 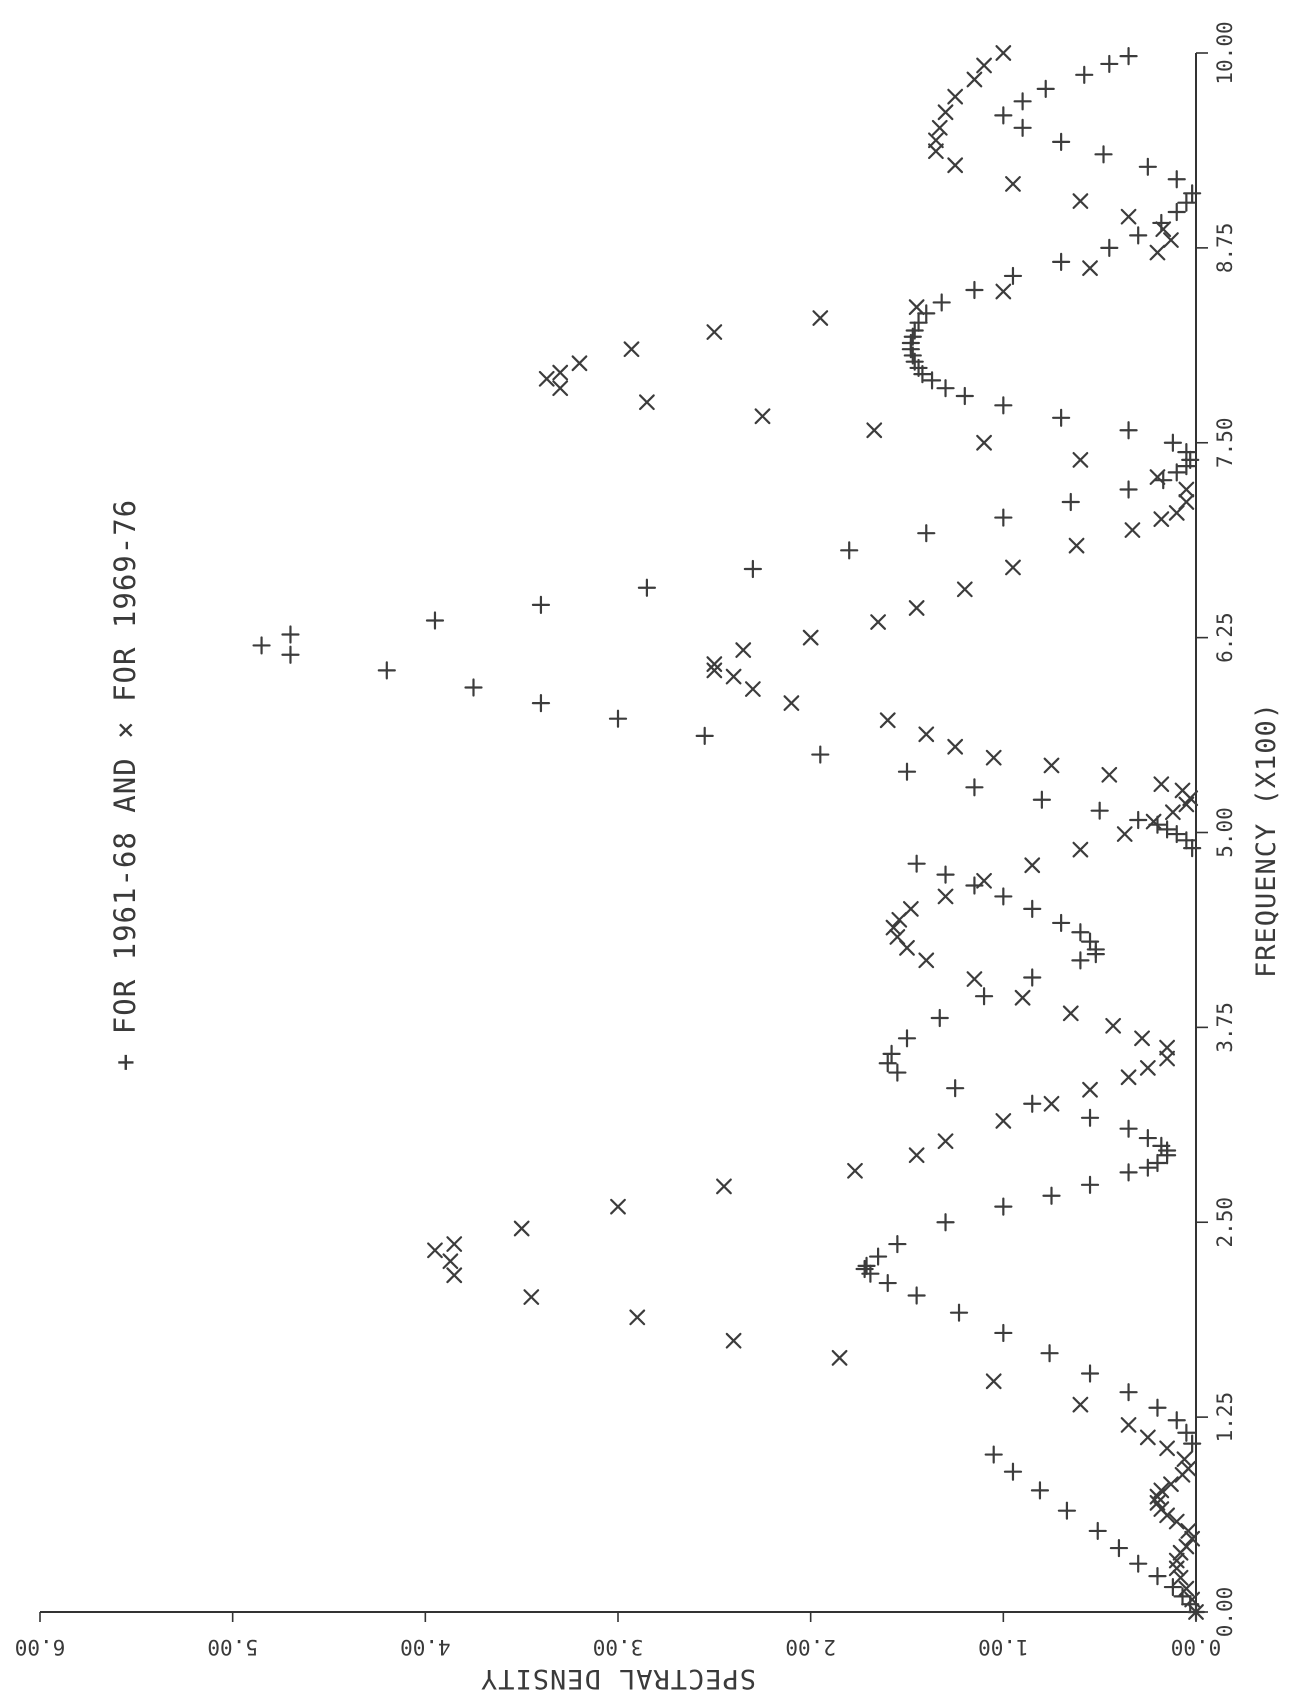 I want to click on frequency-tick-label: 0.00, so click(x=1225, y=1612).